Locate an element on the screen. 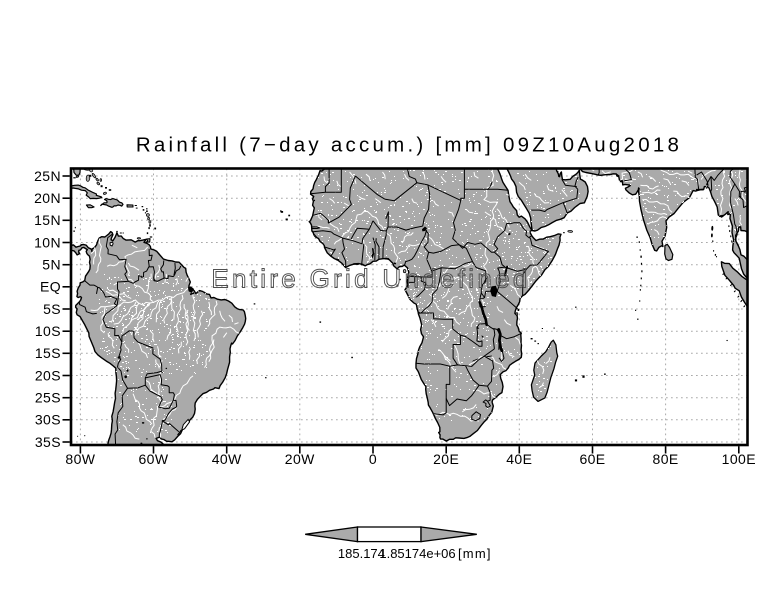  svg-text: Entire Grid Undefined is located at coordinates (370, 279).